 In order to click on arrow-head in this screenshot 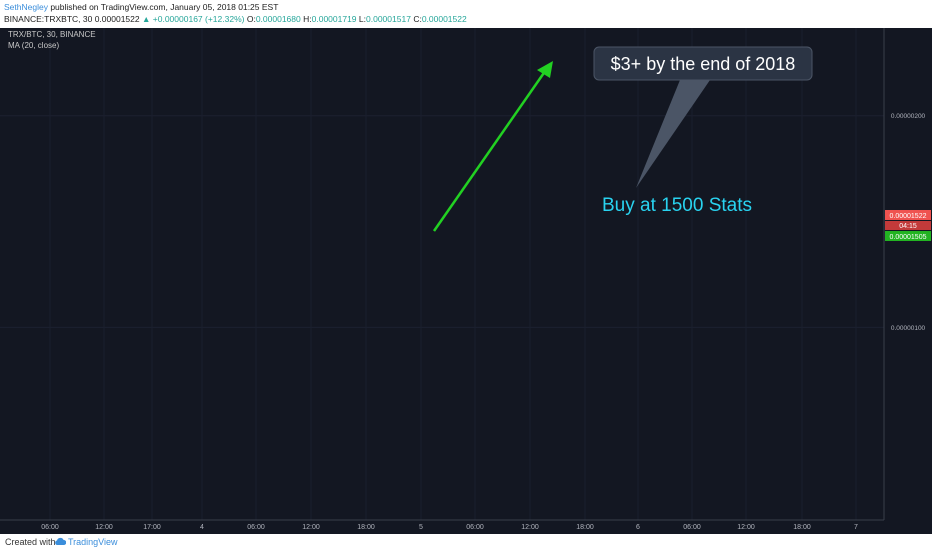, I will do `click(545, 69)`.